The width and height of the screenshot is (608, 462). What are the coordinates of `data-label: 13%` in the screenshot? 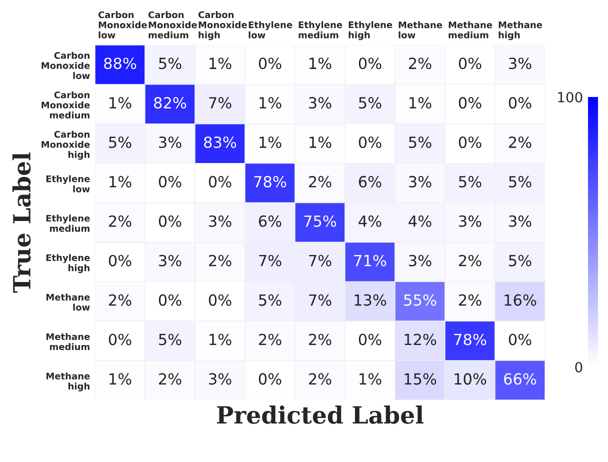 It's located at (370, 300).